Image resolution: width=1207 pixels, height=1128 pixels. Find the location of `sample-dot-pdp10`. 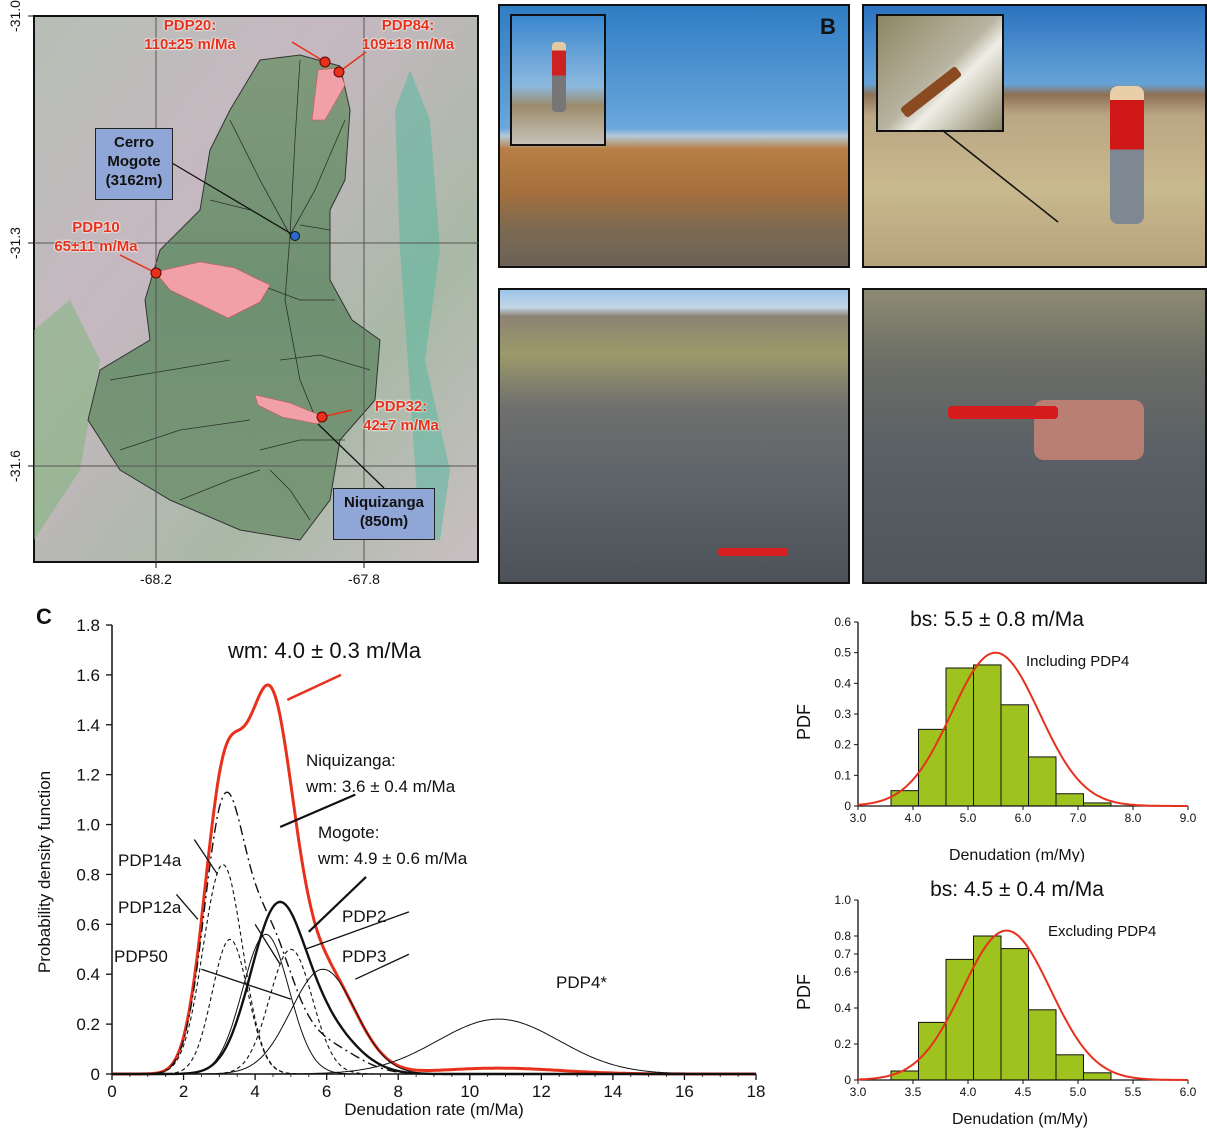

sample-dot-pdp10 is located at coordinates (156, 273).